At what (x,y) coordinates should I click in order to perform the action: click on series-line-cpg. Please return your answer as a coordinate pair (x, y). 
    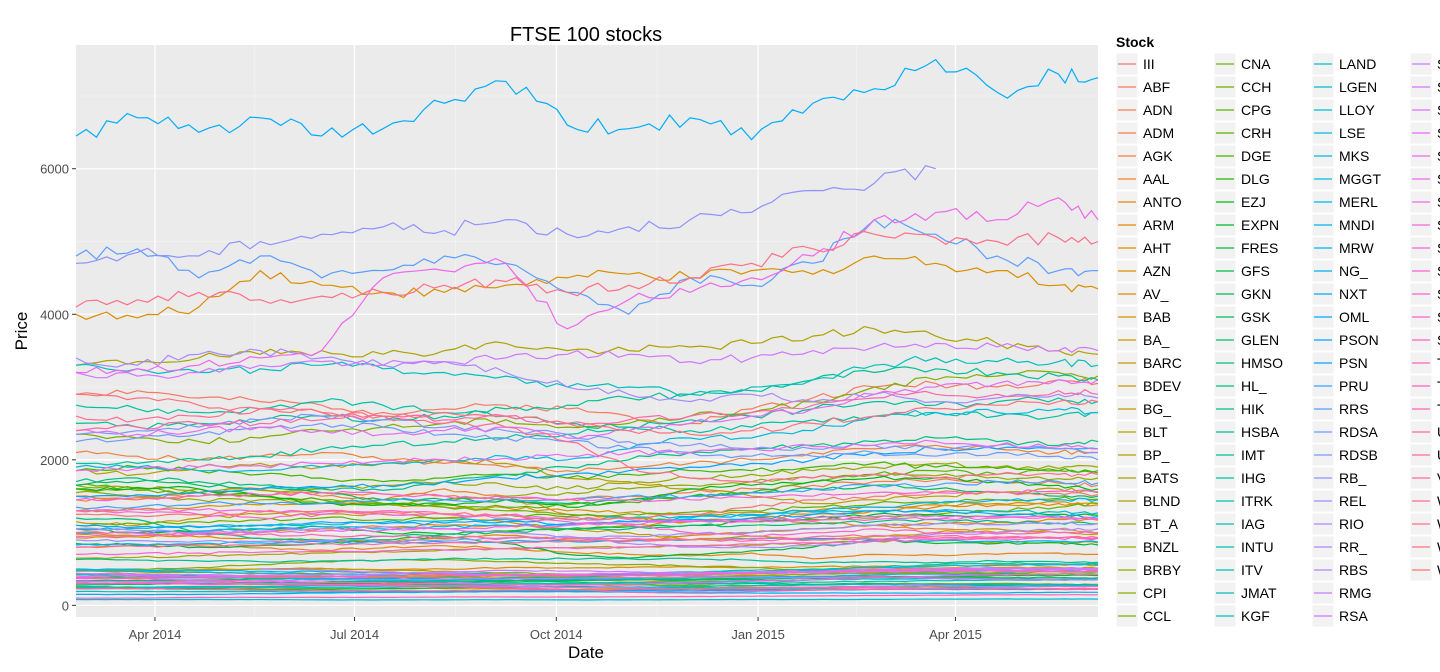
    Looking at the image, I should click on (587, 511).